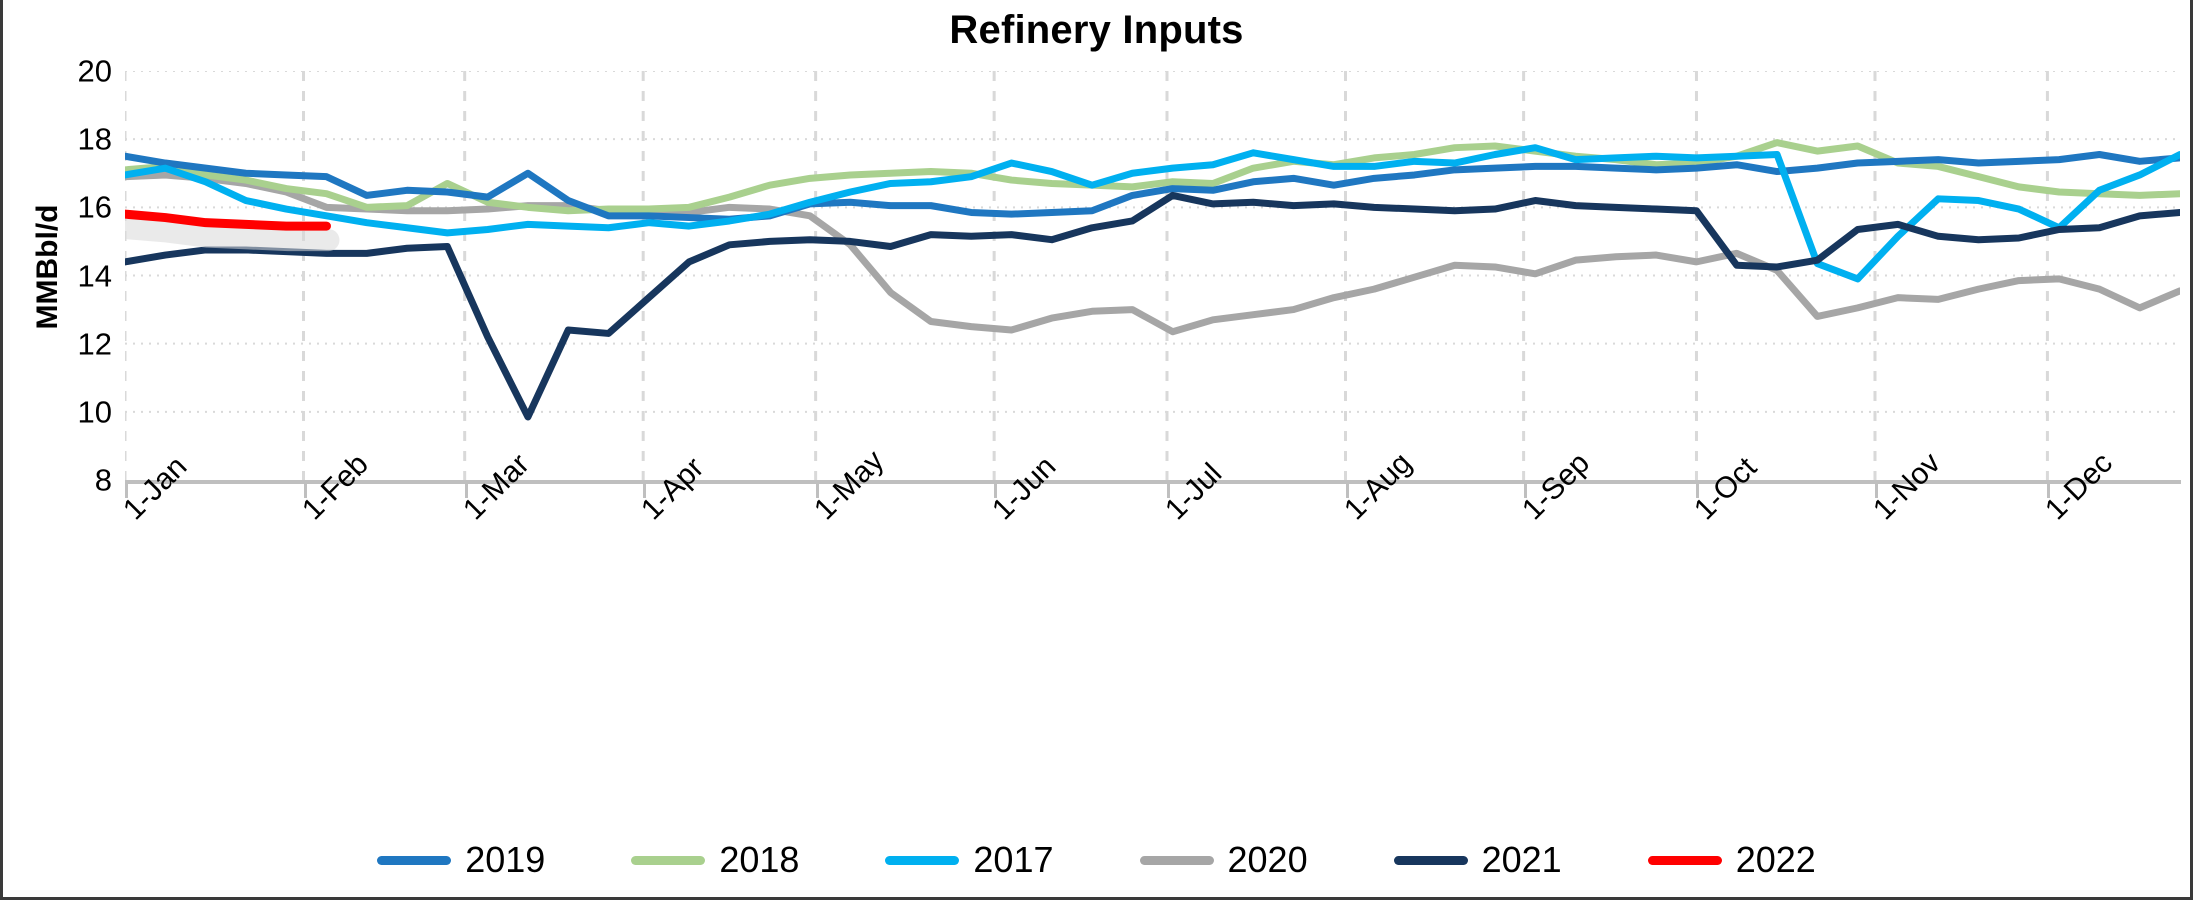 The image size is (2193, 900). What do you see at coordinates (1521, 859) in the screenshot?
I see `legend-label-2021: 2021` at bounding box center [1521, 859].